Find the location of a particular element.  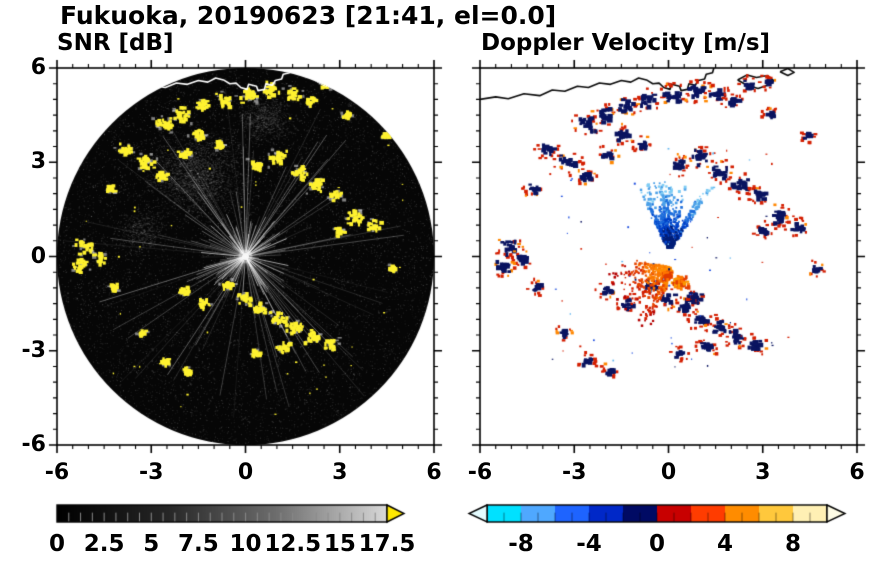

snr-y-tick-label: 3 is located at coordinates (38, 162).